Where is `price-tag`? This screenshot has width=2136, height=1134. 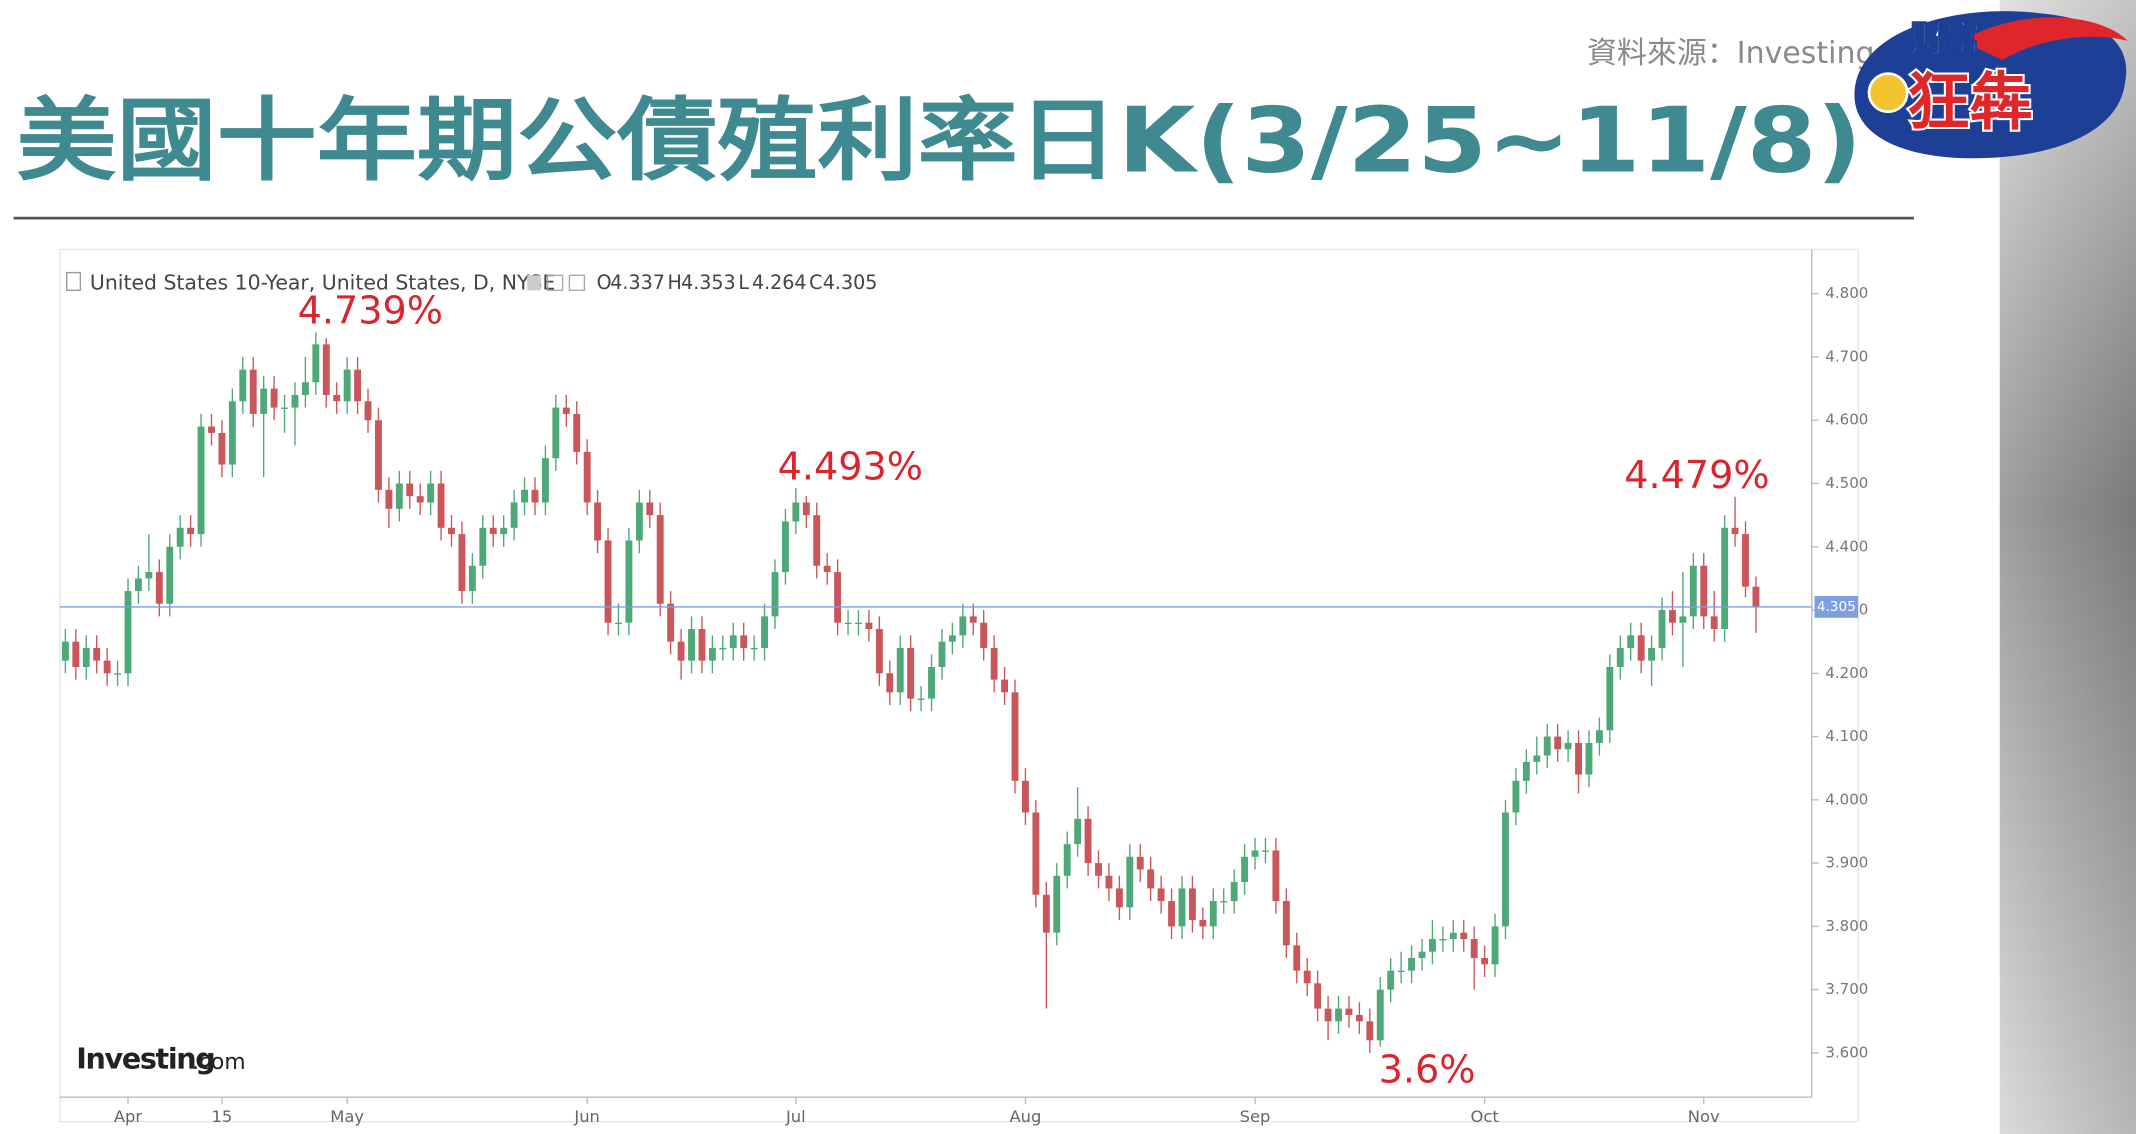 price-tag is located at coordinates (1836, 606).